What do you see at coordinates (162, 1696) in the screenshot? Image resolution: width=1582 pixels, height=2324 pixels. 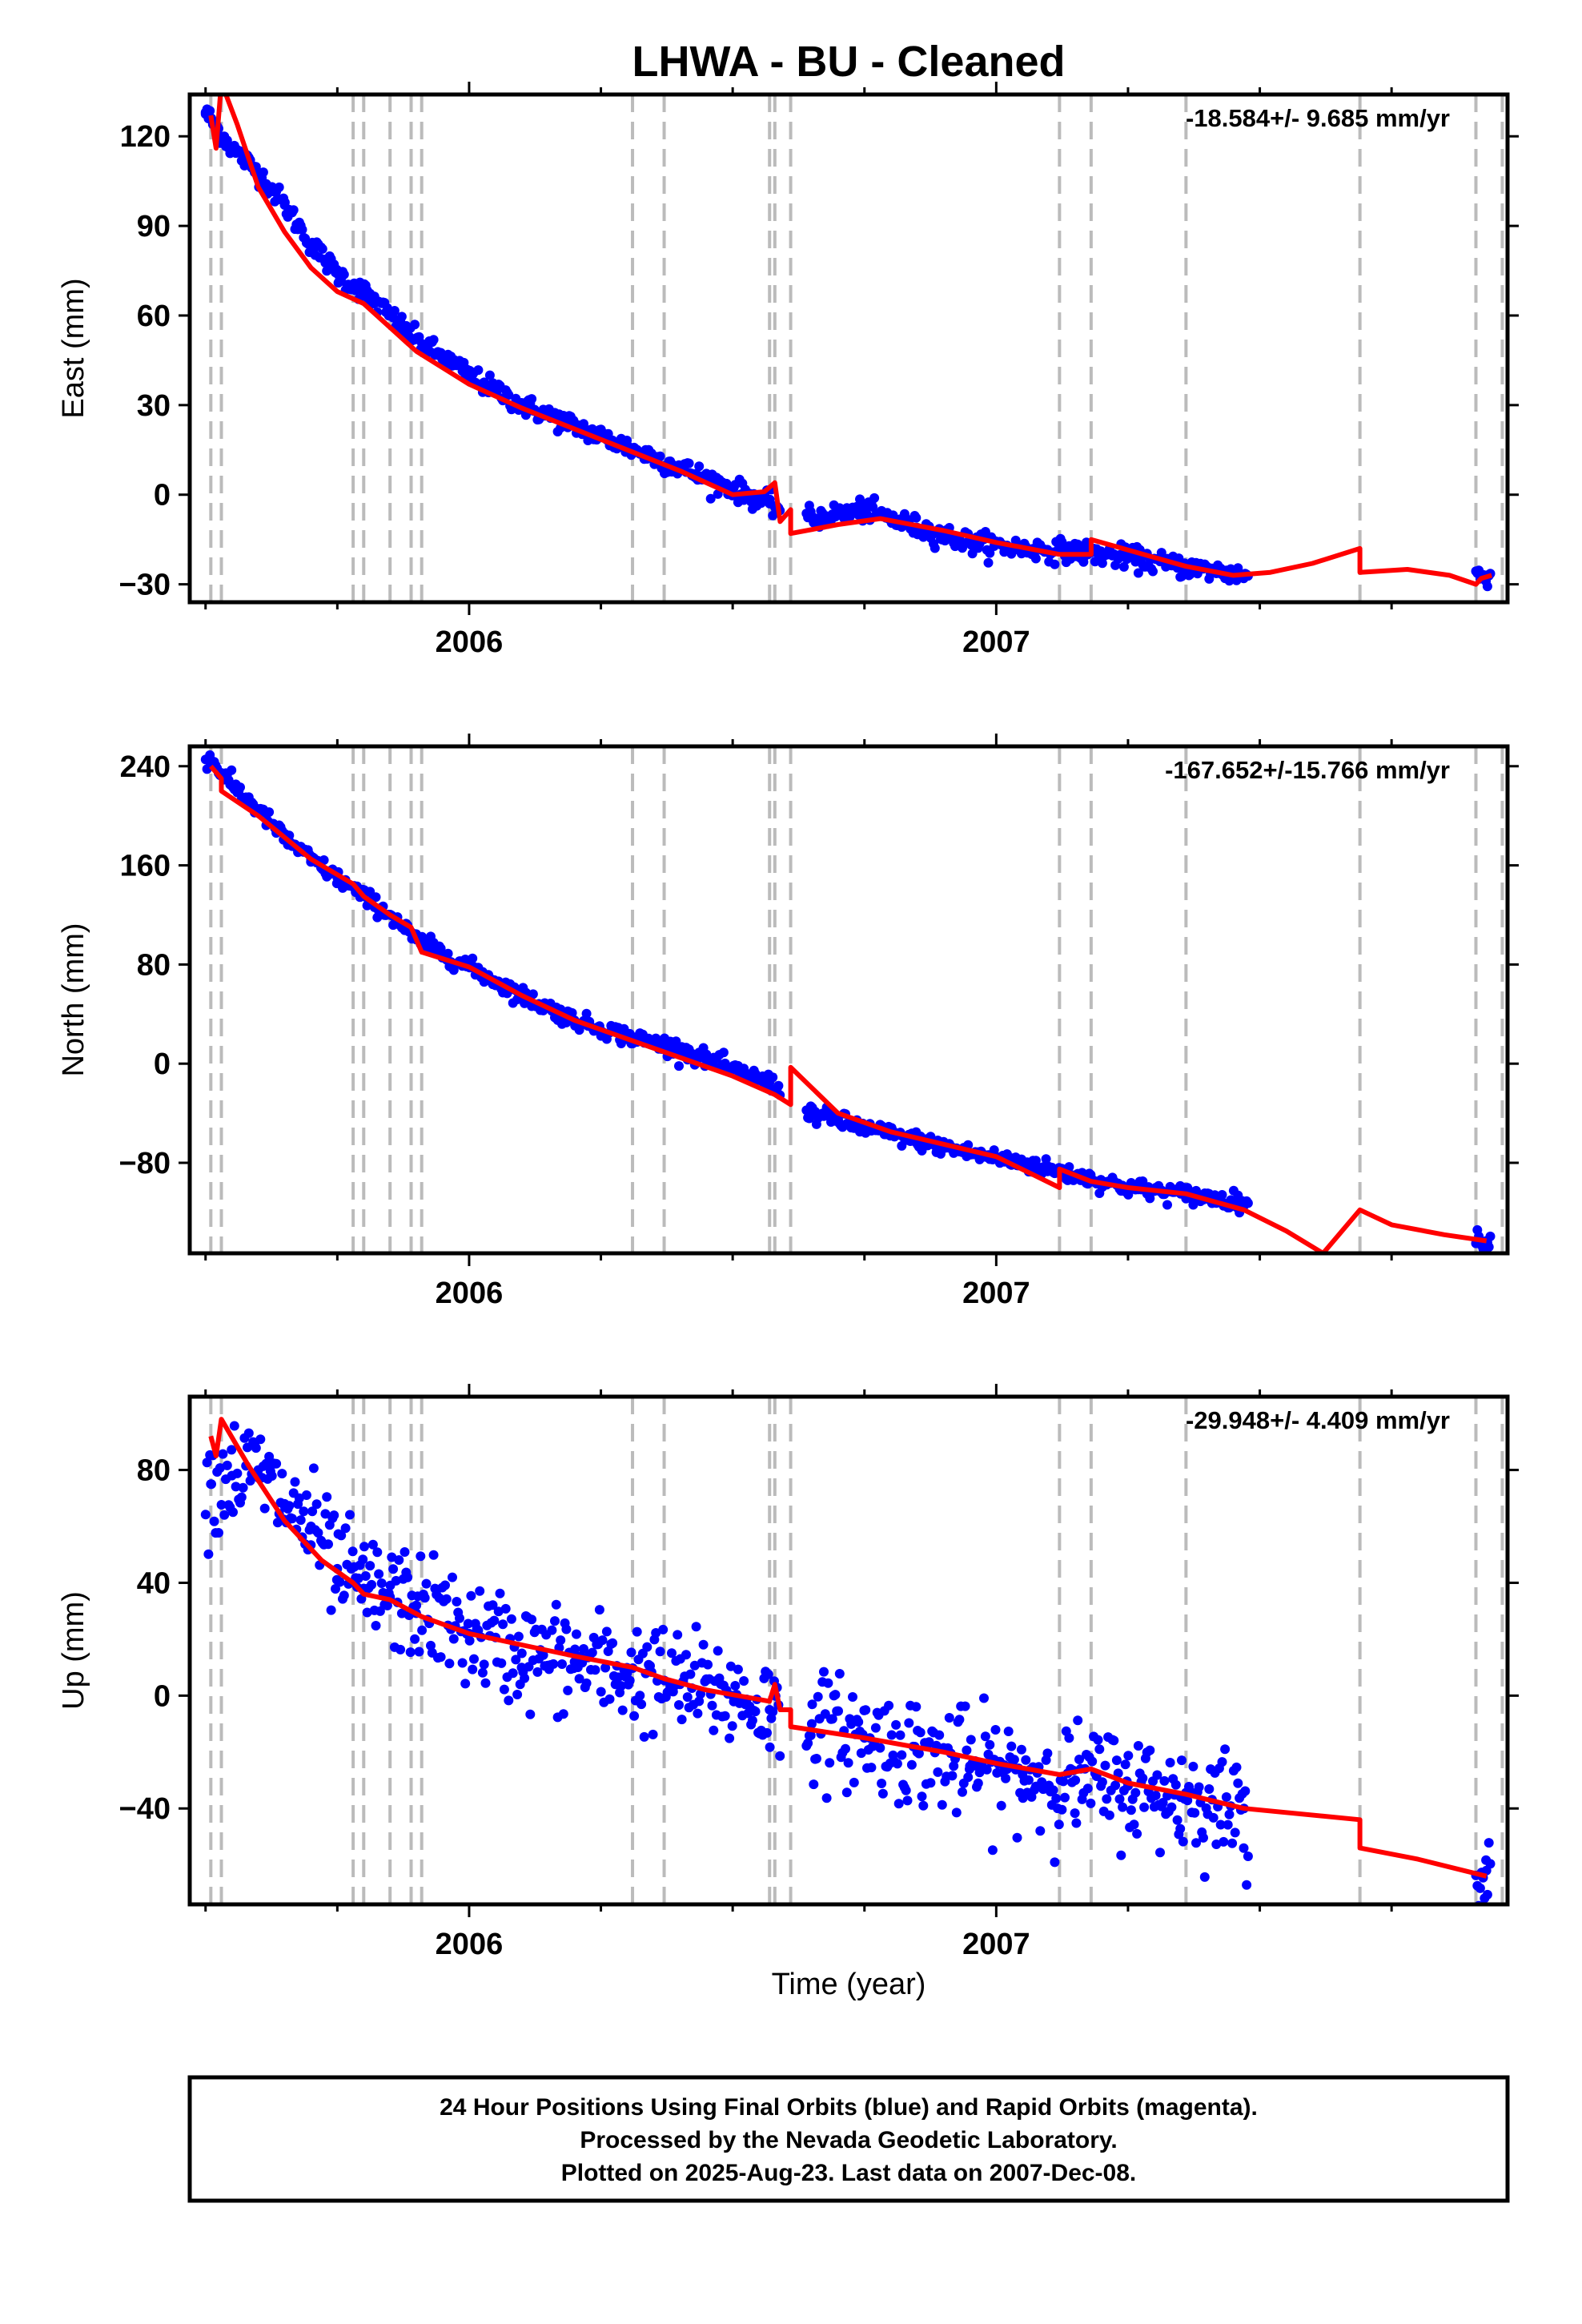 I see `up-y-tick-label: 0` at bounding box center [162, 1696].